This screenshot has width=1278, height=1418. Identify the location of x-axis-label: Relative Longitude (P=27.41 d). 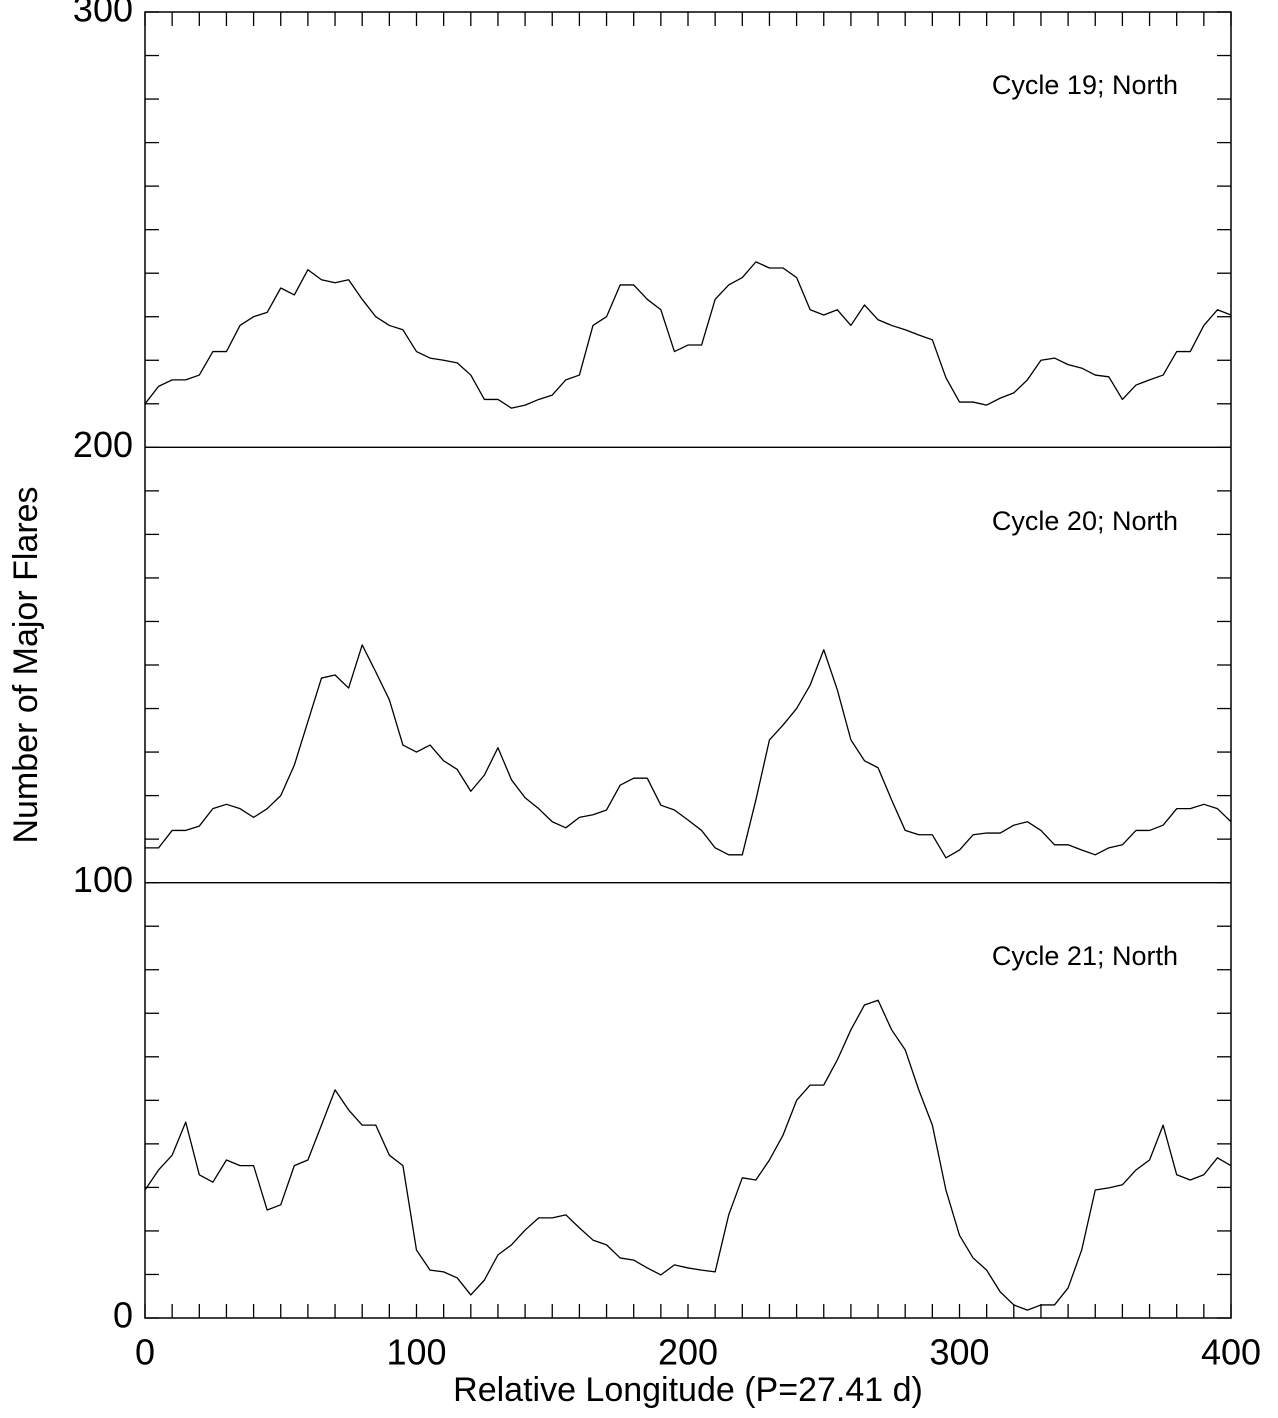
(688, 1390).